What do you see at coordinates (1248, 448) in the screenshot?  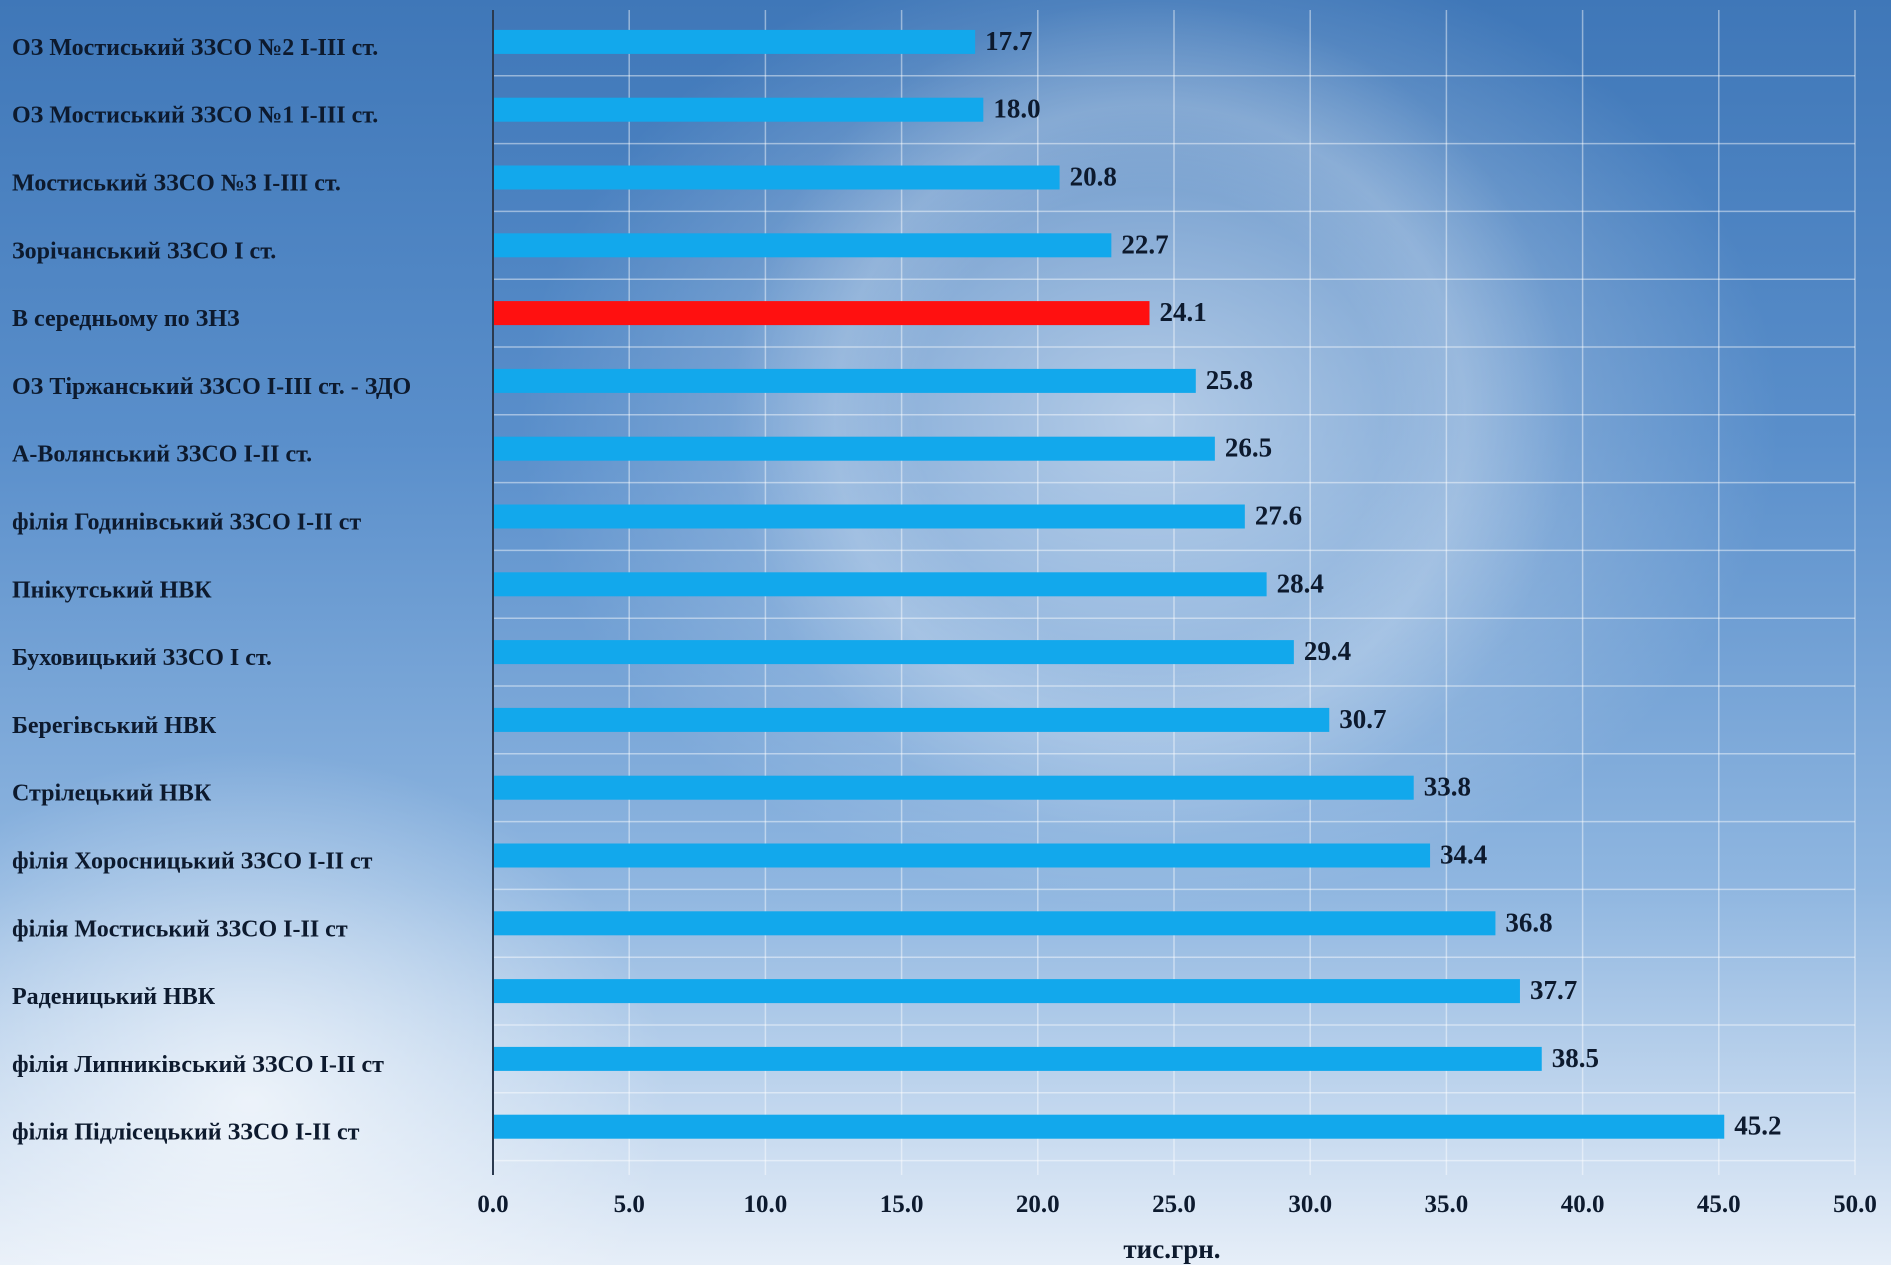 I see `value-label: 26.5` at bounding box center [1248, 448].